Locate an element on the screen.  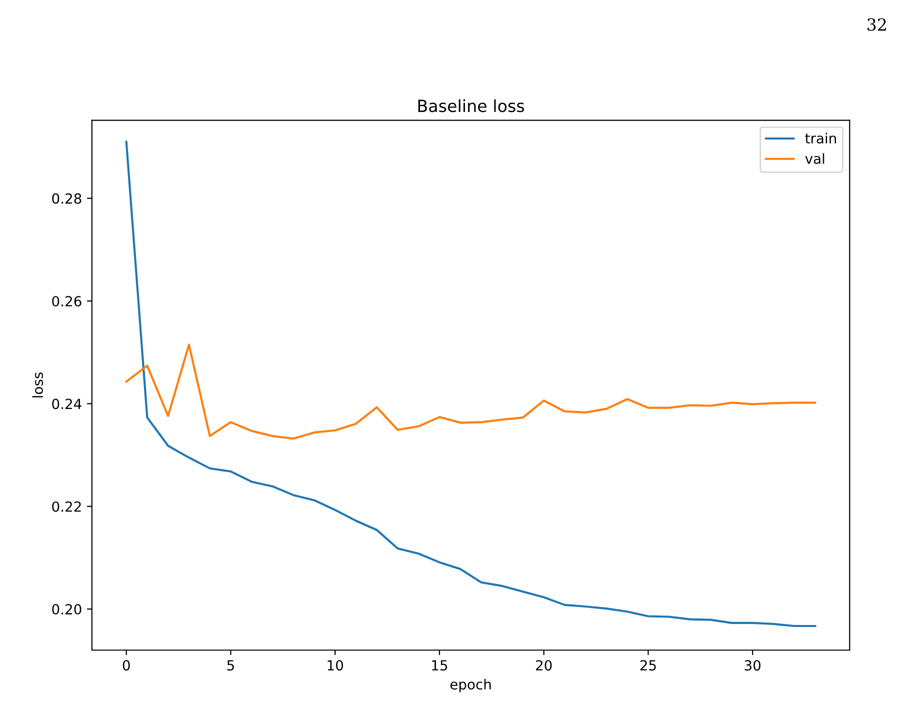
x-tick-label: 0 is located at coordinates (126, 665).